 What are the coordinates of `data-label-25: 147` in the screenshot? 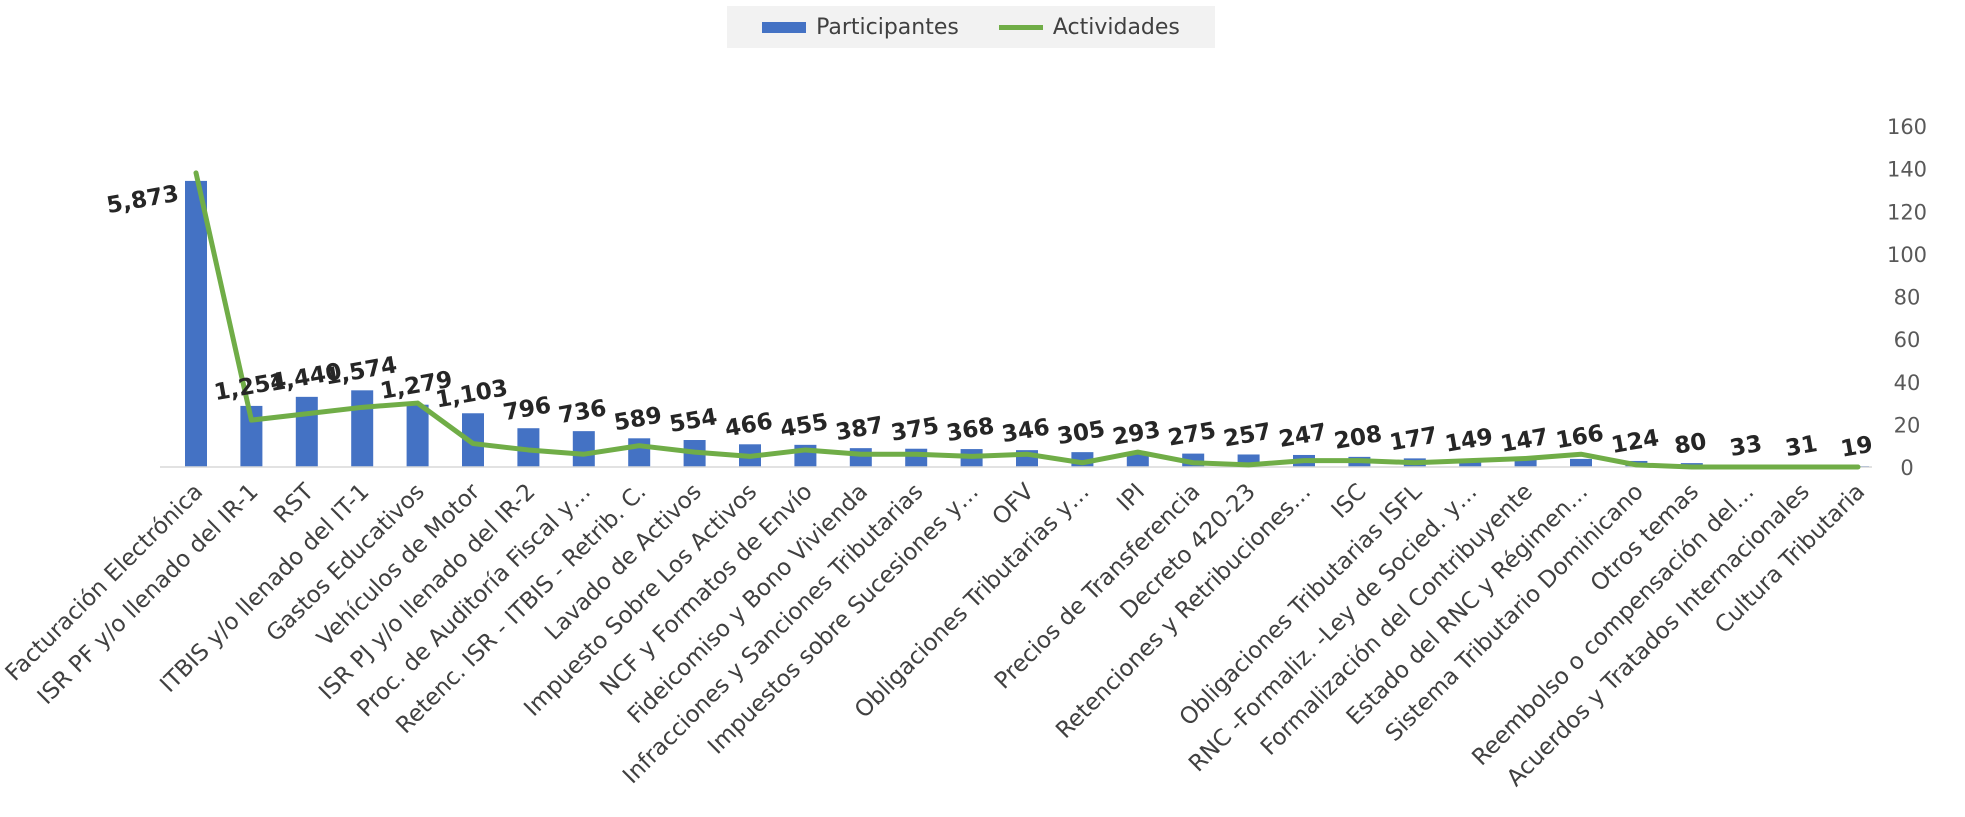 It's located at (1524, 441).